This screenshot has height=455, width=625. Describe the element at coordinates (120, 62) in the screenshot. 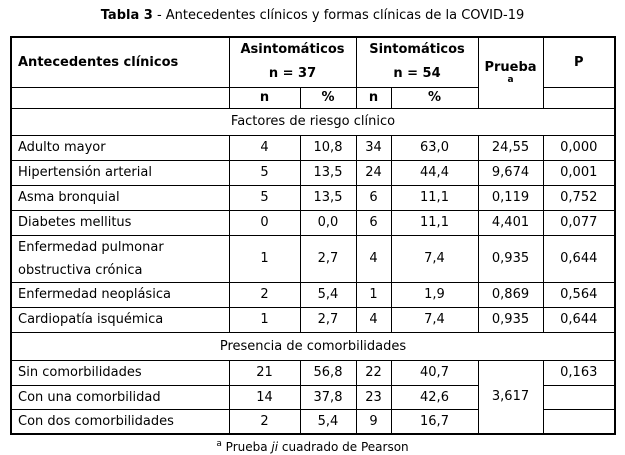

I see `header-antecedentes: Antecedentes clínicos` at that location.